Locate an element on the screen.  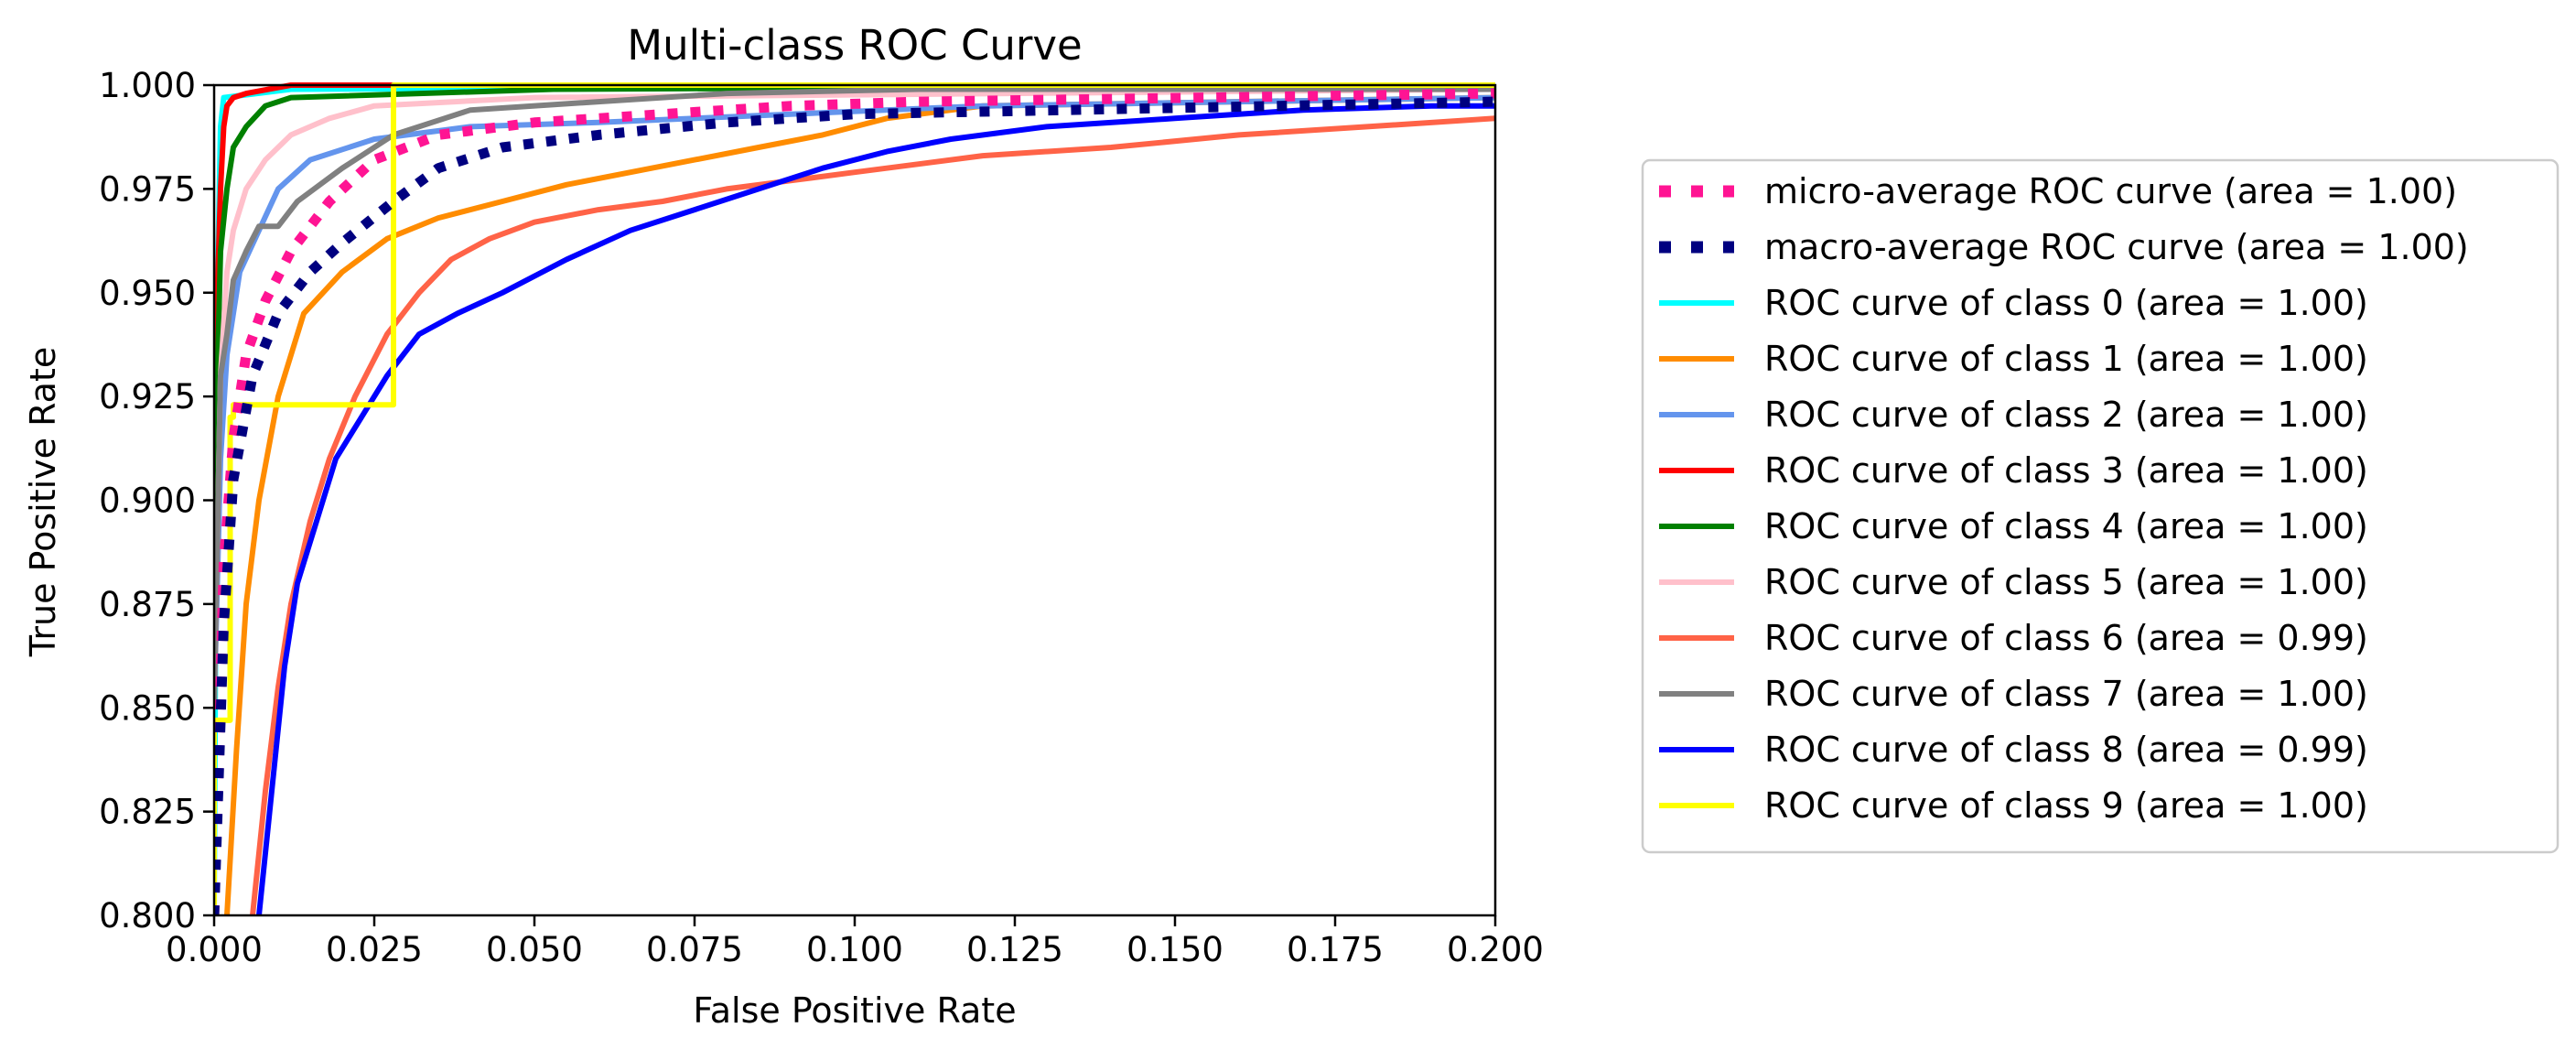
x-tick-label: 0.050 is located at coordinates (534, 950).